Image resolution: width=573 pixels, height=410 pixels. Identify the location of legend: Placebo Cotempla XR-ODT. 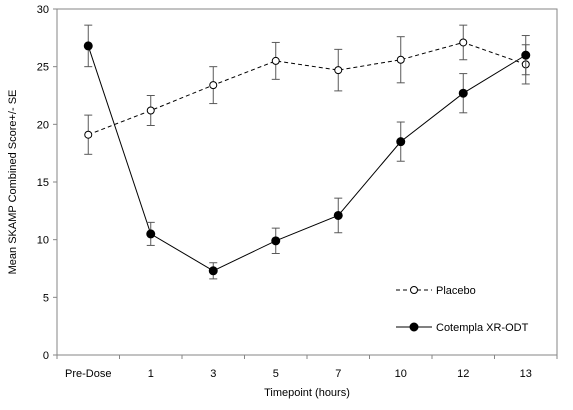
(462, 309).